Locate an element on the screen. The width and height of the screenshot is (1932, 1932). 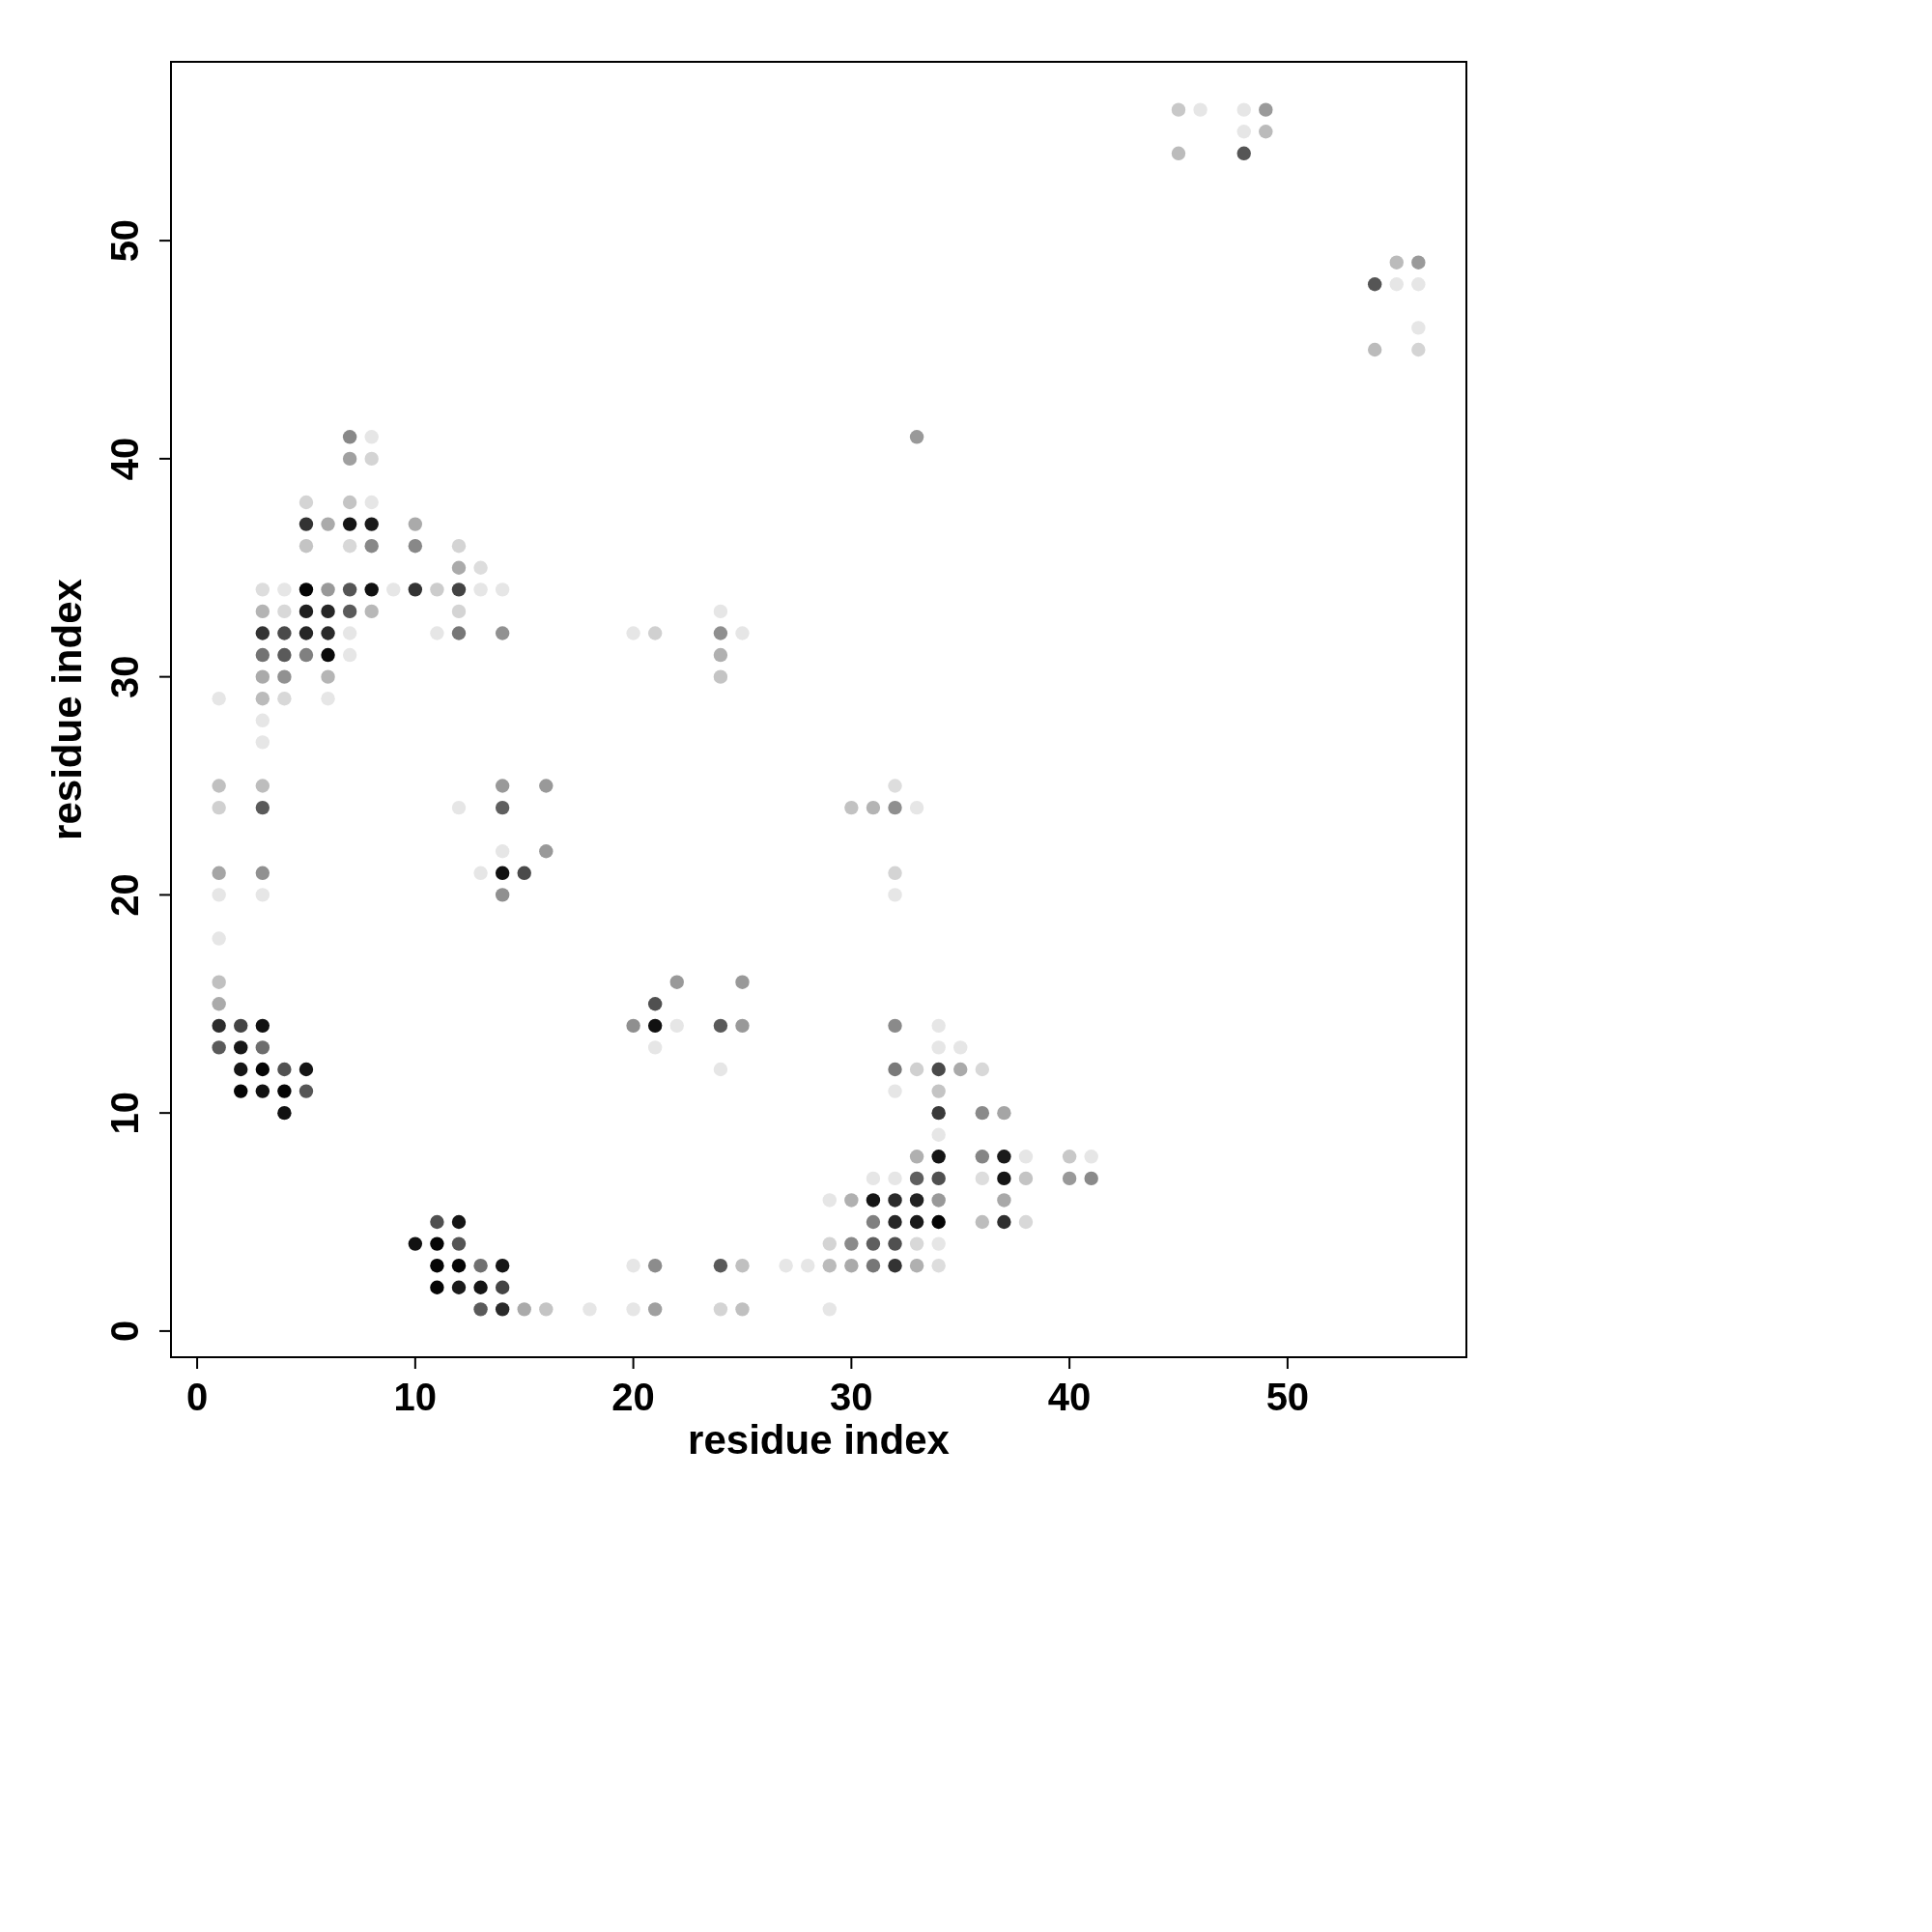
y-axis-title: residue index is located at coordinates (67, 709).